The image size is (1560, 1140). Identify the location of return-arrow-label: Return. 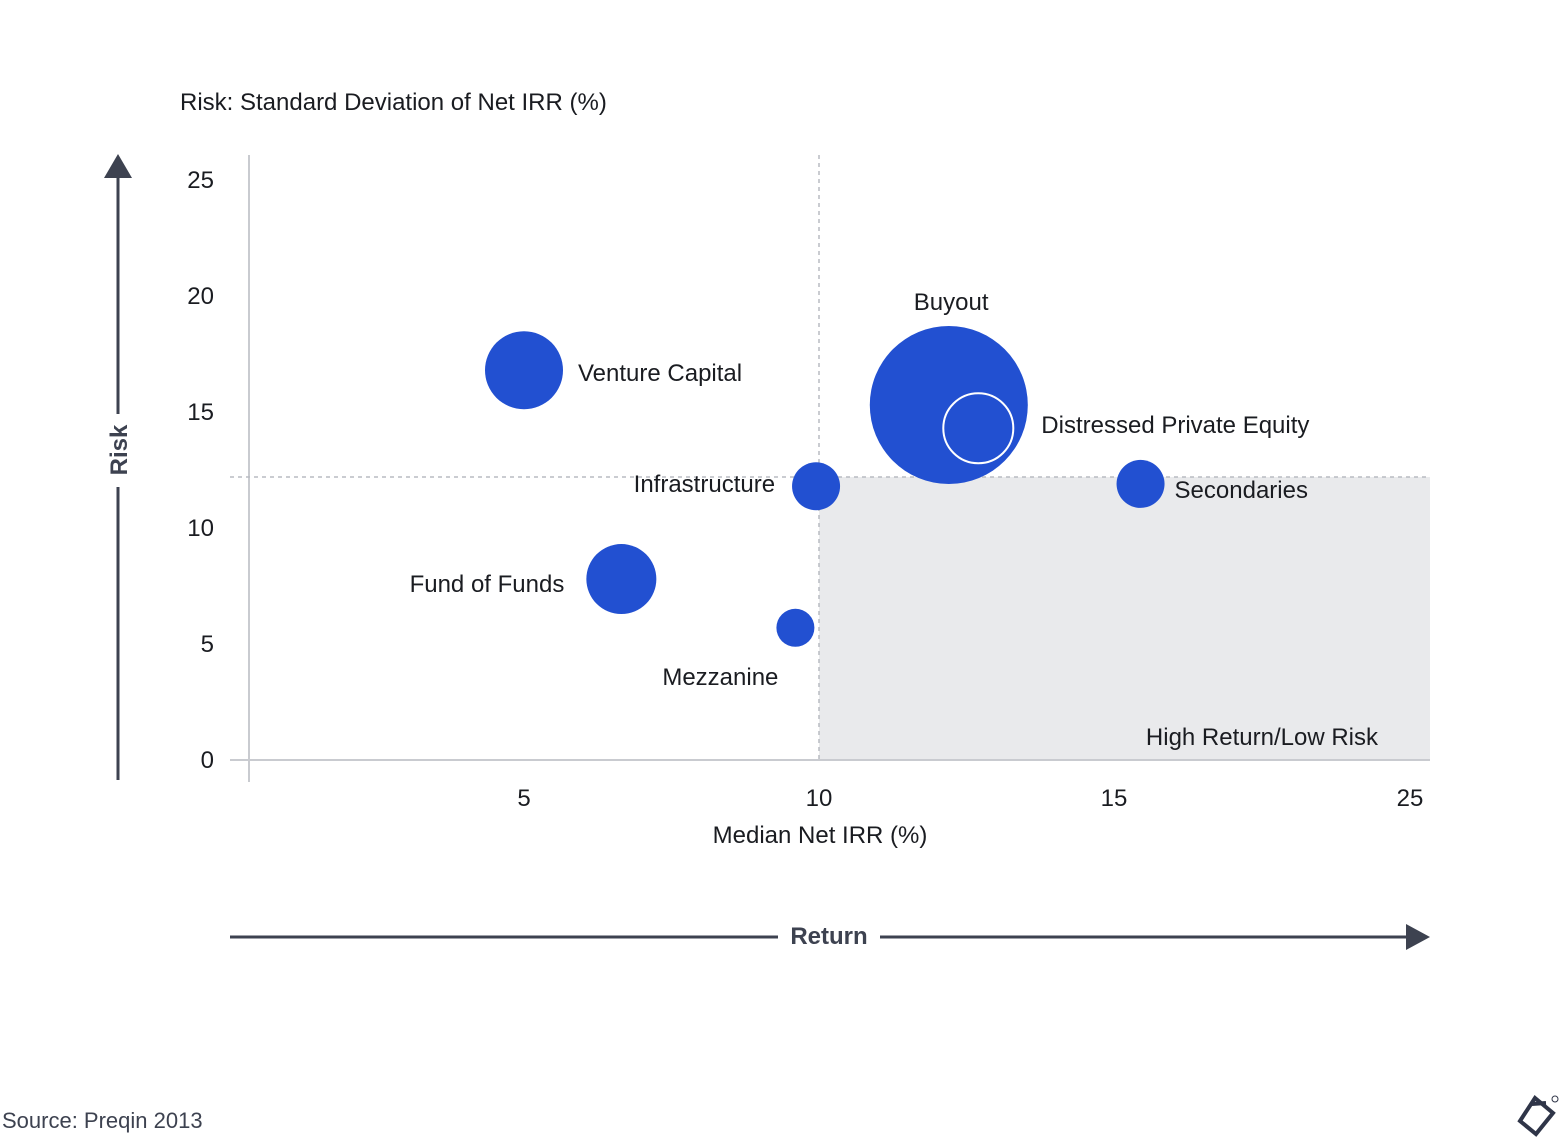
(828, 936).